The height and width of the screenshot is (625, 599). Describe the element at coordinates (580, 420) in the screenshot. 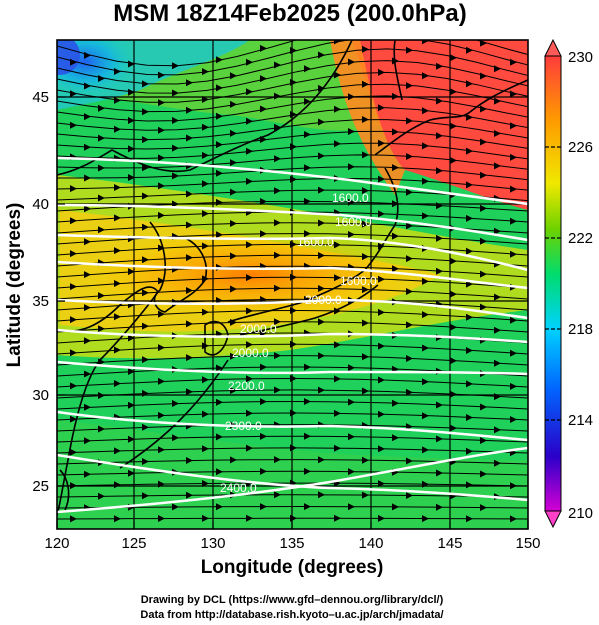

I see `colorbar-tick-label: 214` at that location.